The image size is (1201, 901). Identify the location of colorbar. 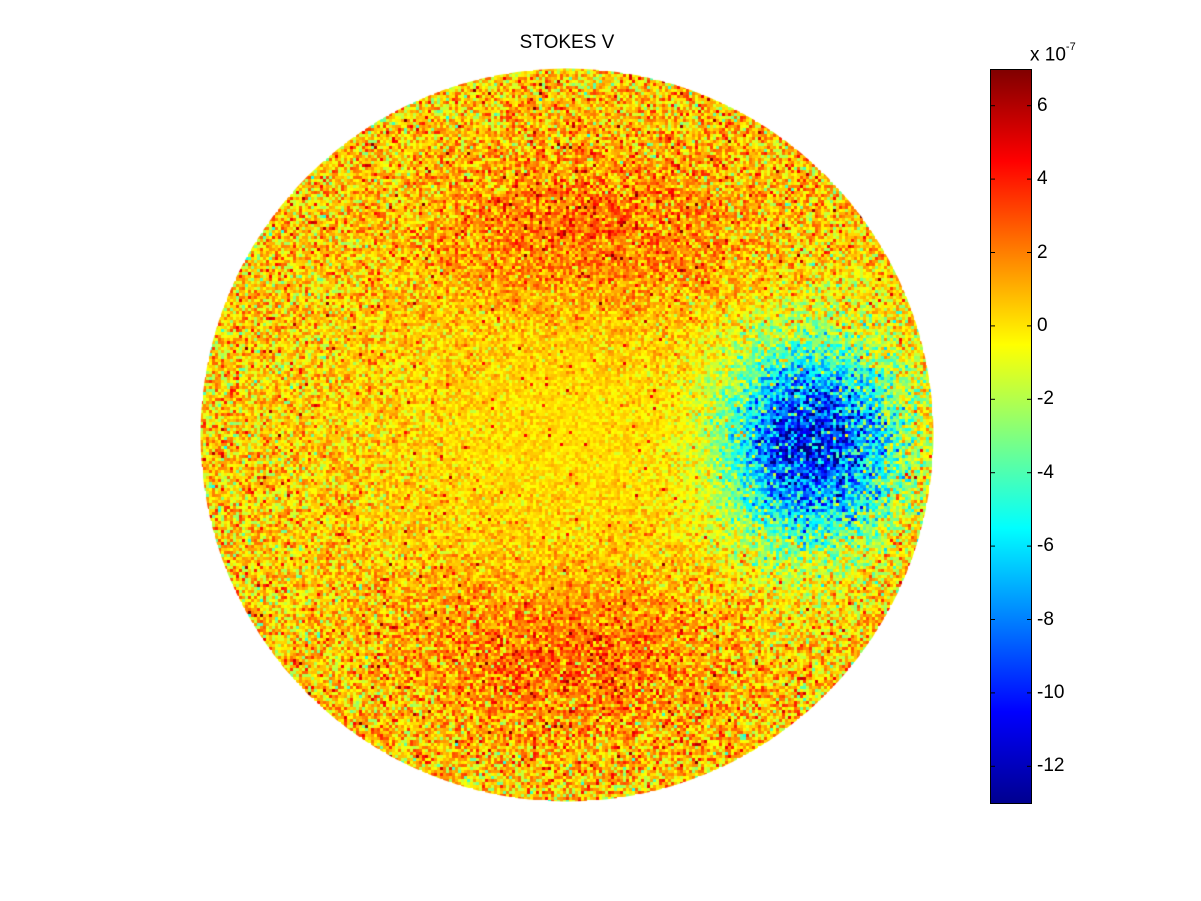
(1011, 436).